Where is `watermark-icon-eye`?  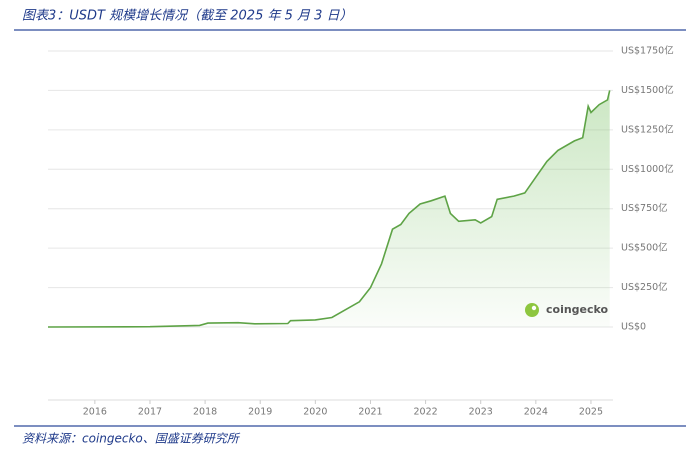
watermark-icon-eye is located at coordinates (534, 308).